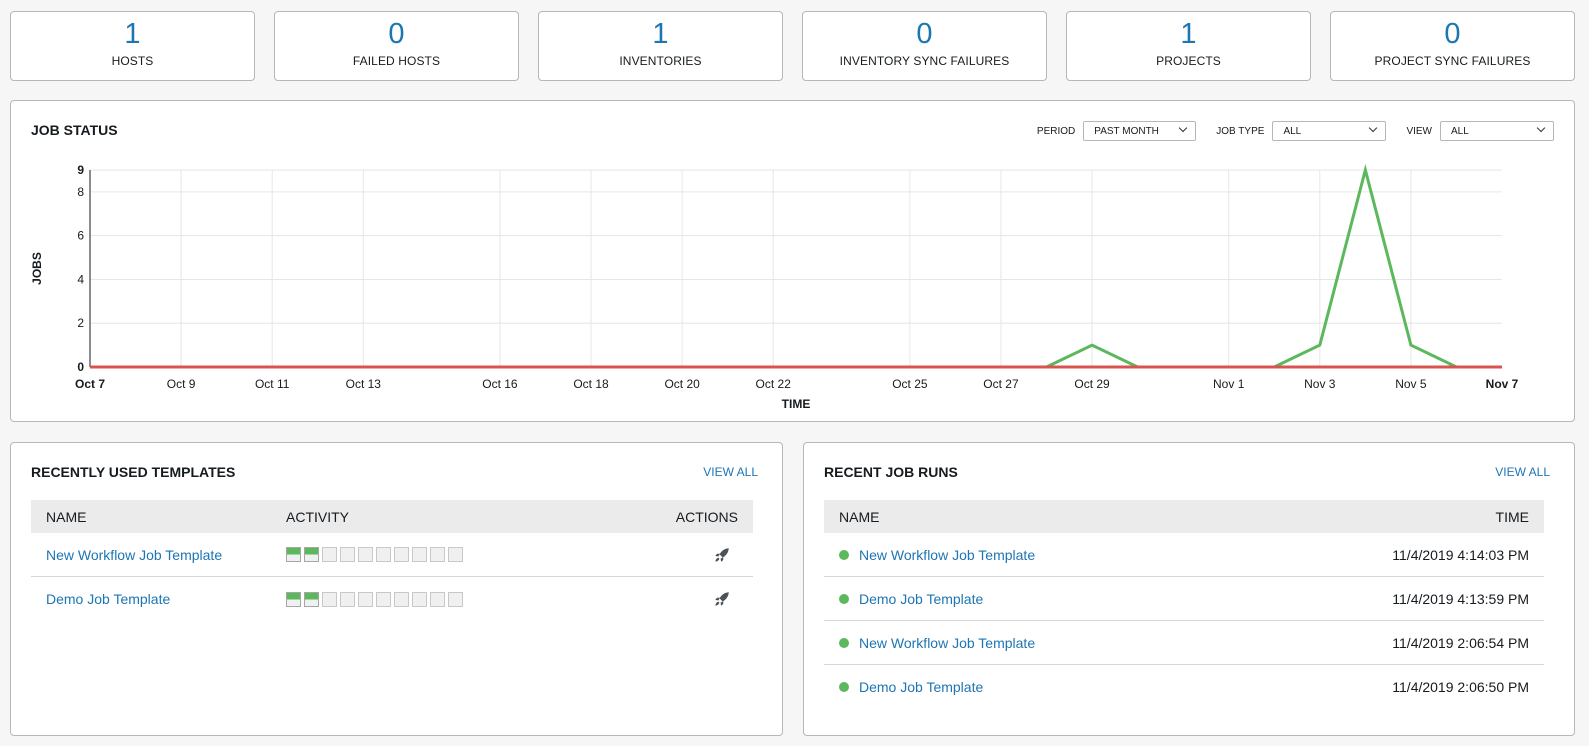  Describe the element at coordinates (1292, 131) in the screenshot. I see `job-type-value: ALL` at that location.